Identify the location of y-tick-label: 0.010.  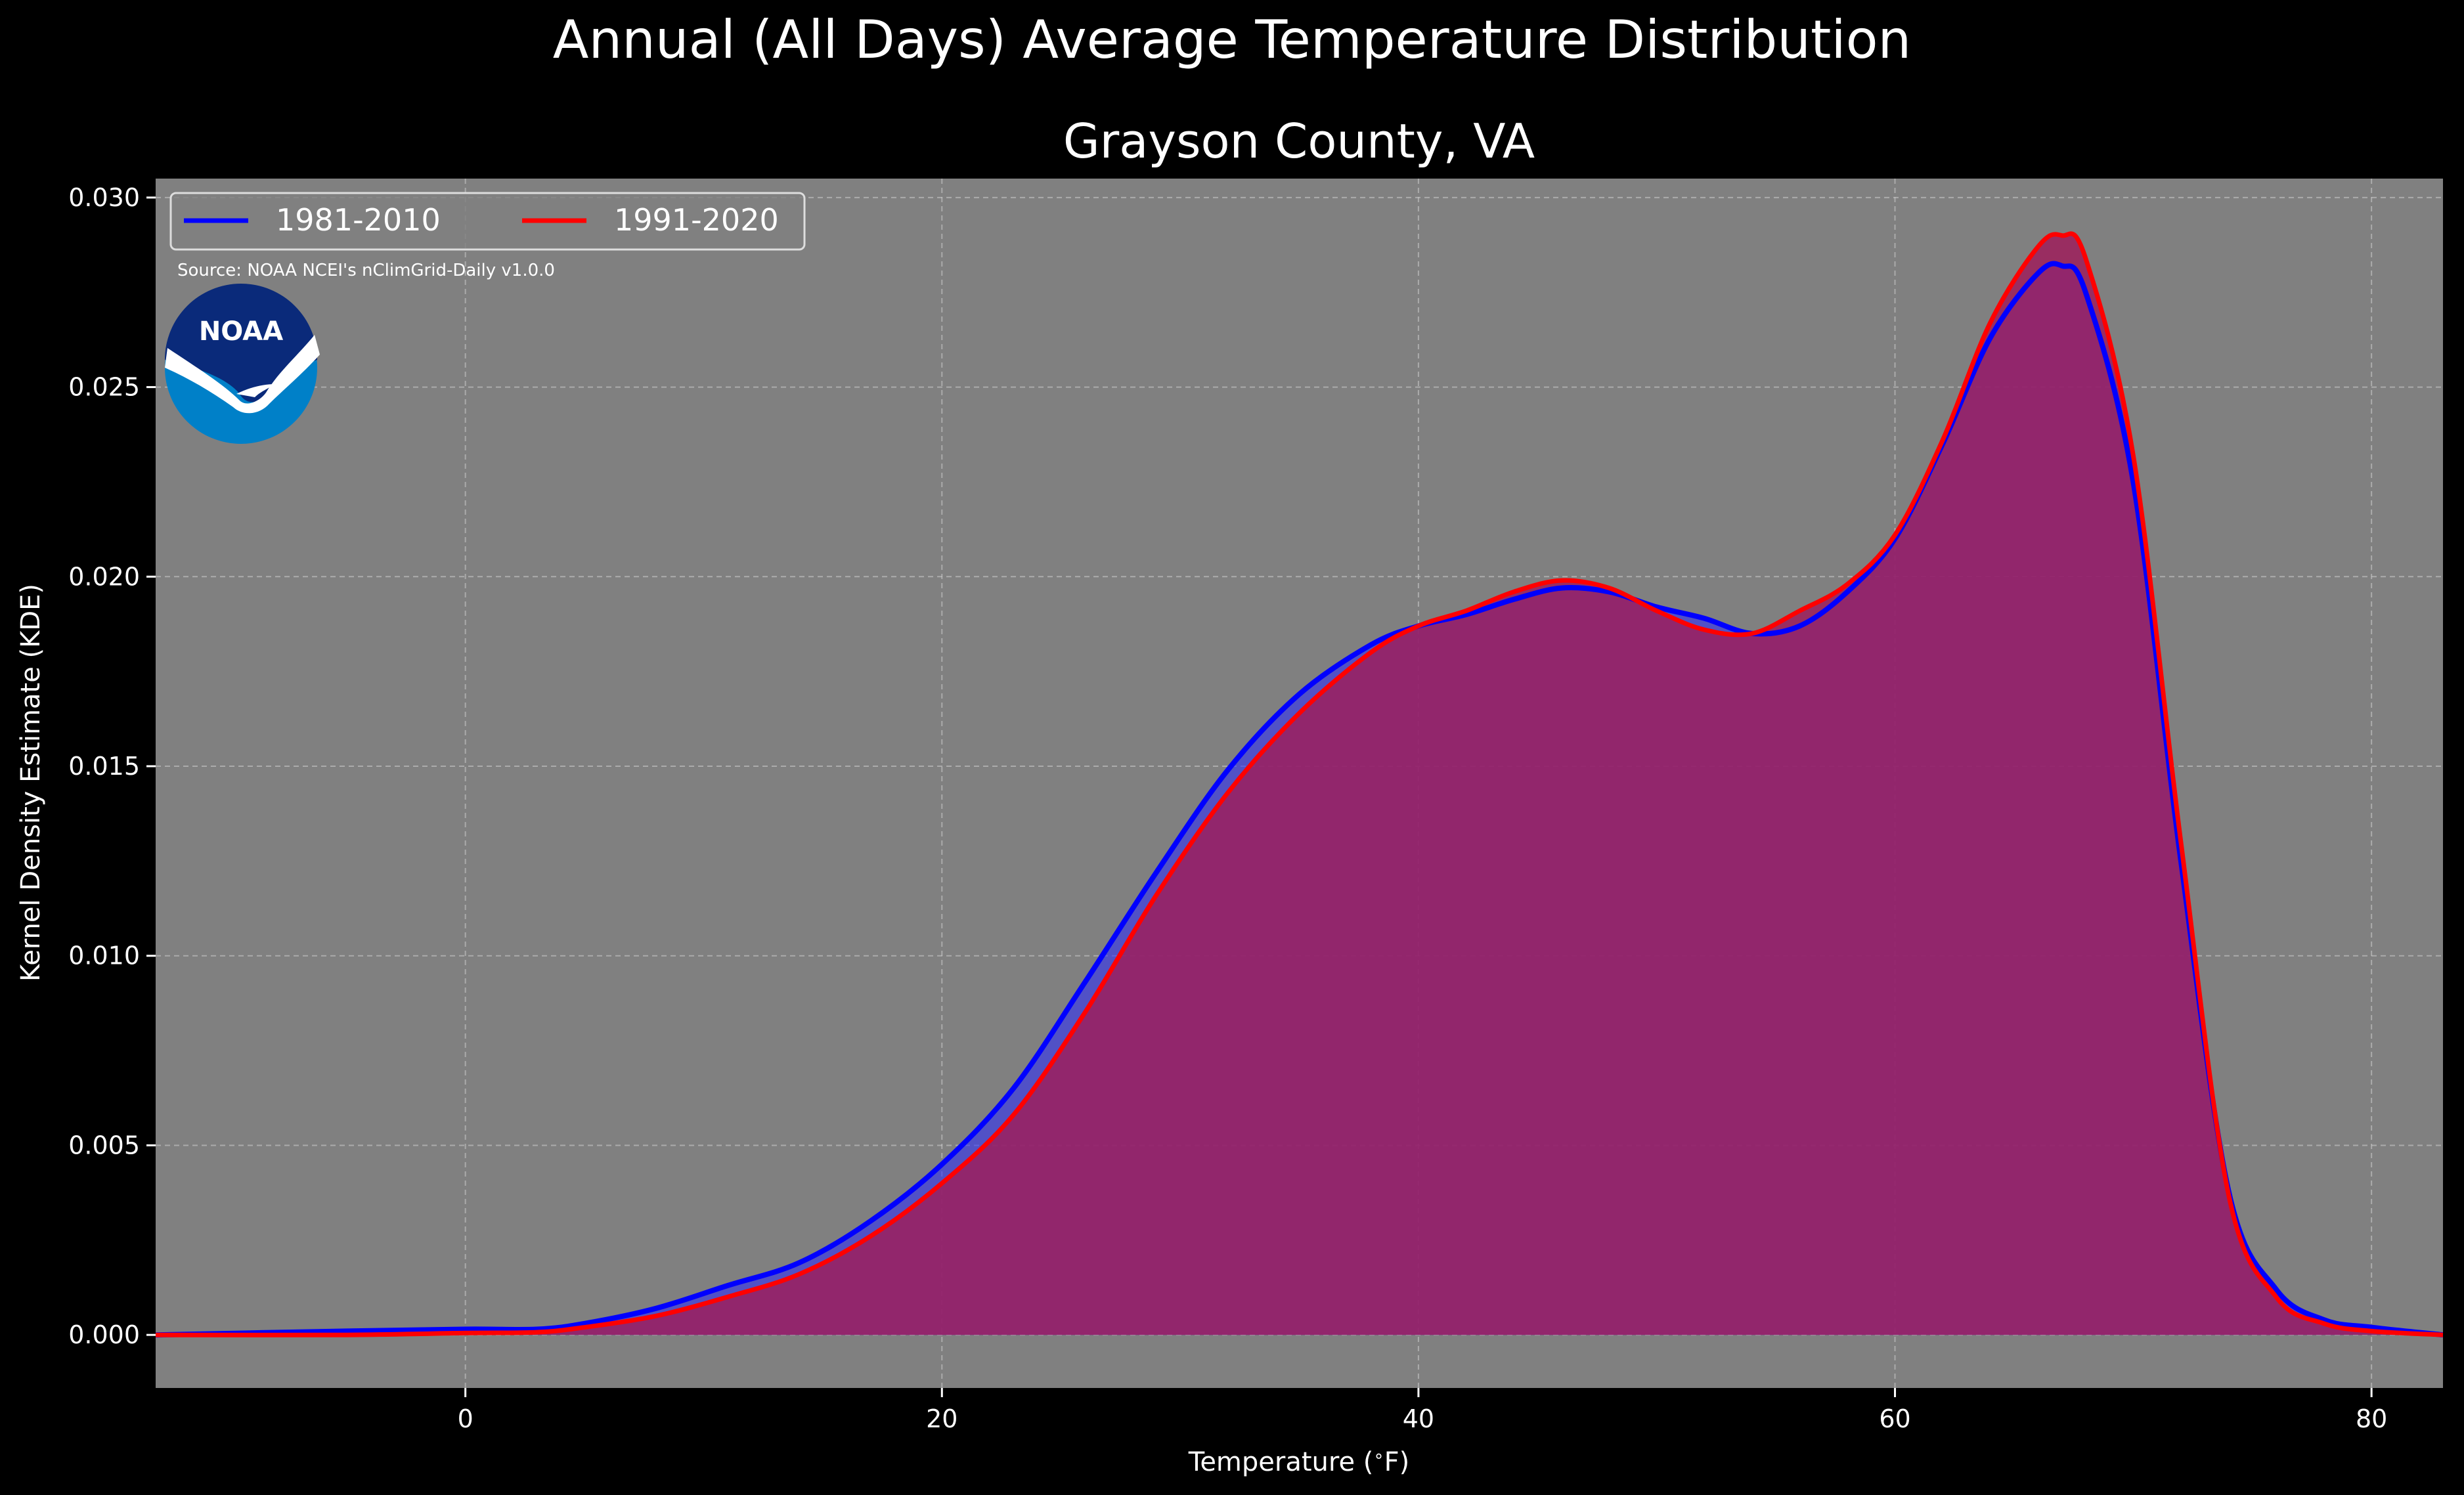
(104, 956).